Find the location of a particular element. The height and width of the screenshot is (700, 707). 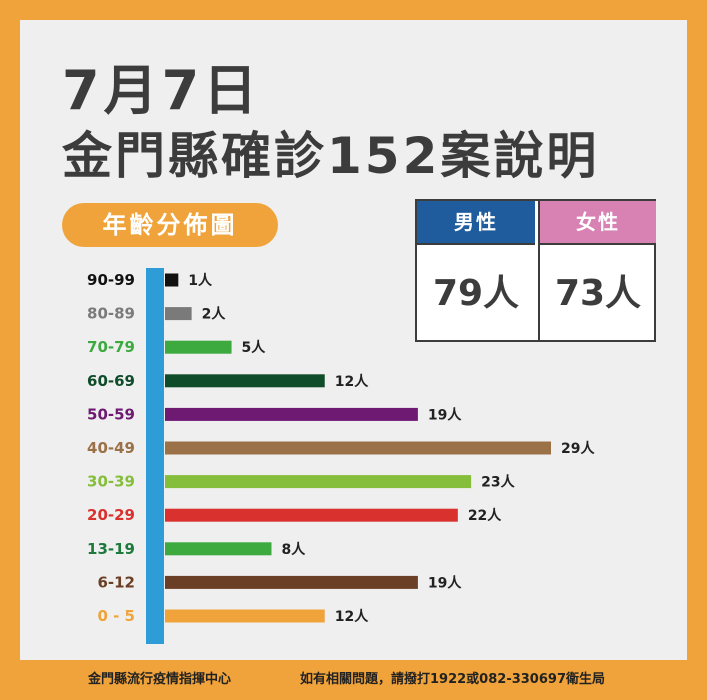

bar-value-label: 5人 is located at coordinates (254, 347).